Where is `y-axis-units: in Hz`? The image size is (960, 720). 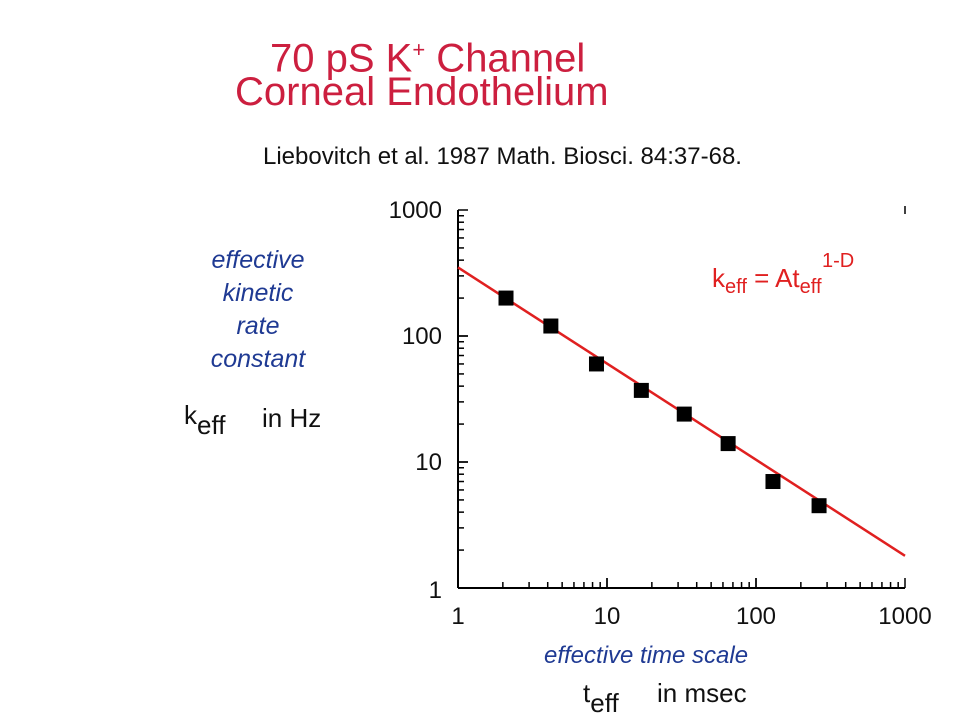
y-axis-units: in Hz is located at coordinates (292, 418).